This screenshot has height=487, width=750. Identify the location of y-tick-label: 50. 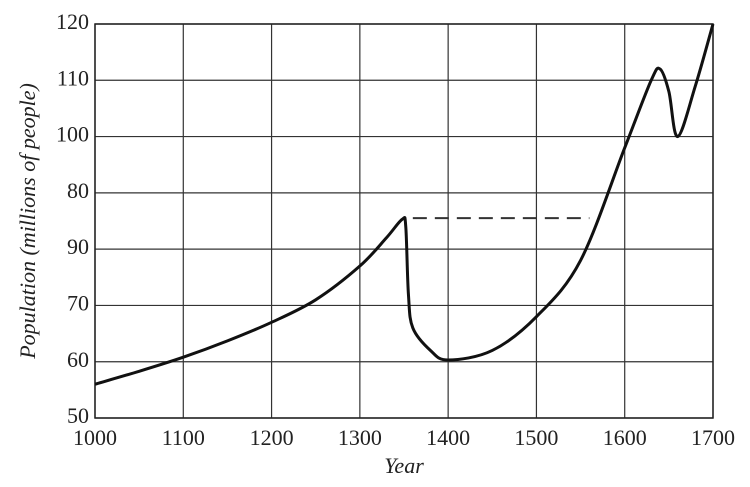
(78, 415).